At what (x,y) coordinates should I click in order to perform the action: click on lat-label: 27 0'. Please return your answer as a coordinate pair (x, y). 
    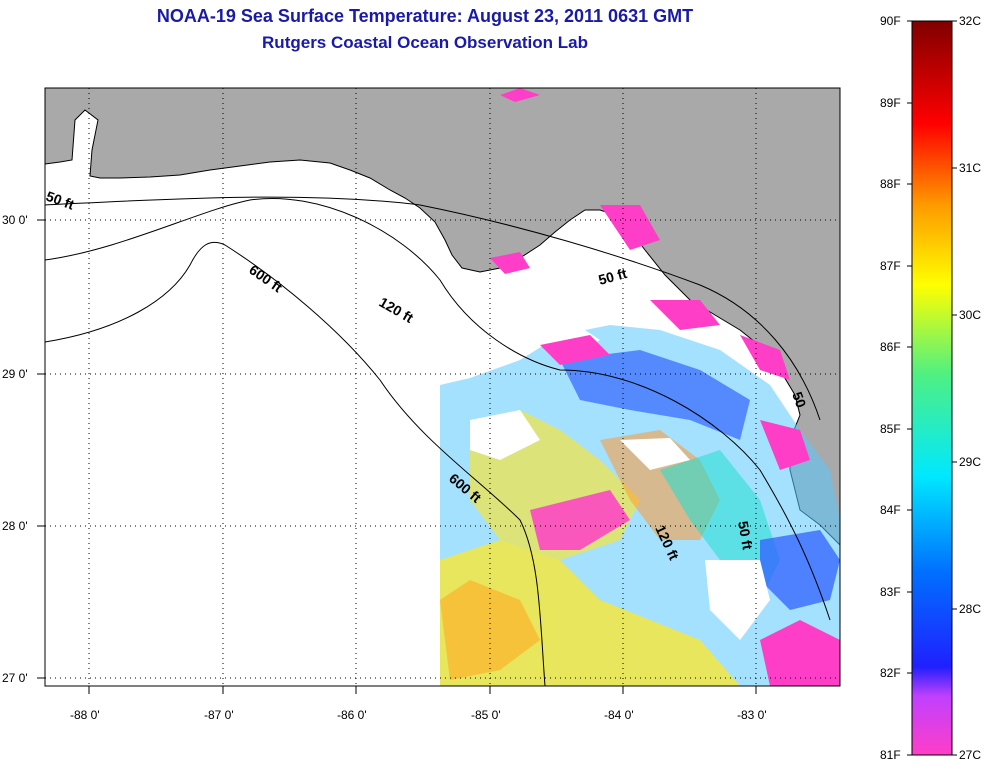
    Looking at the image, I should click on (15, 678).